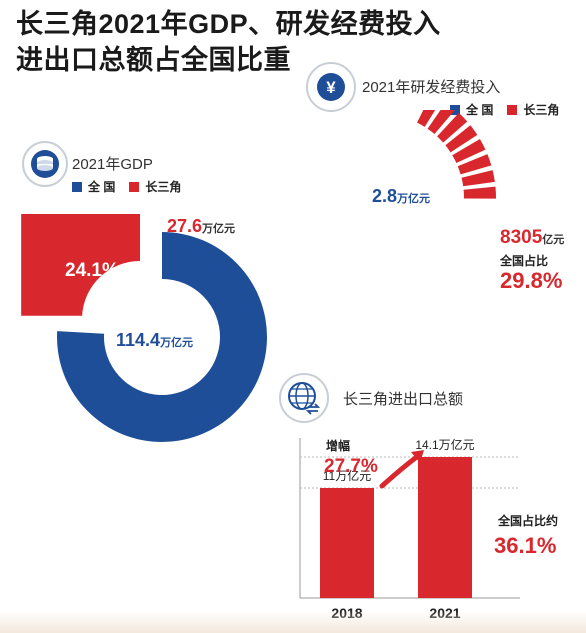  I want to click on rd-legend-item-yrd: 长三角, so click(533, 109).